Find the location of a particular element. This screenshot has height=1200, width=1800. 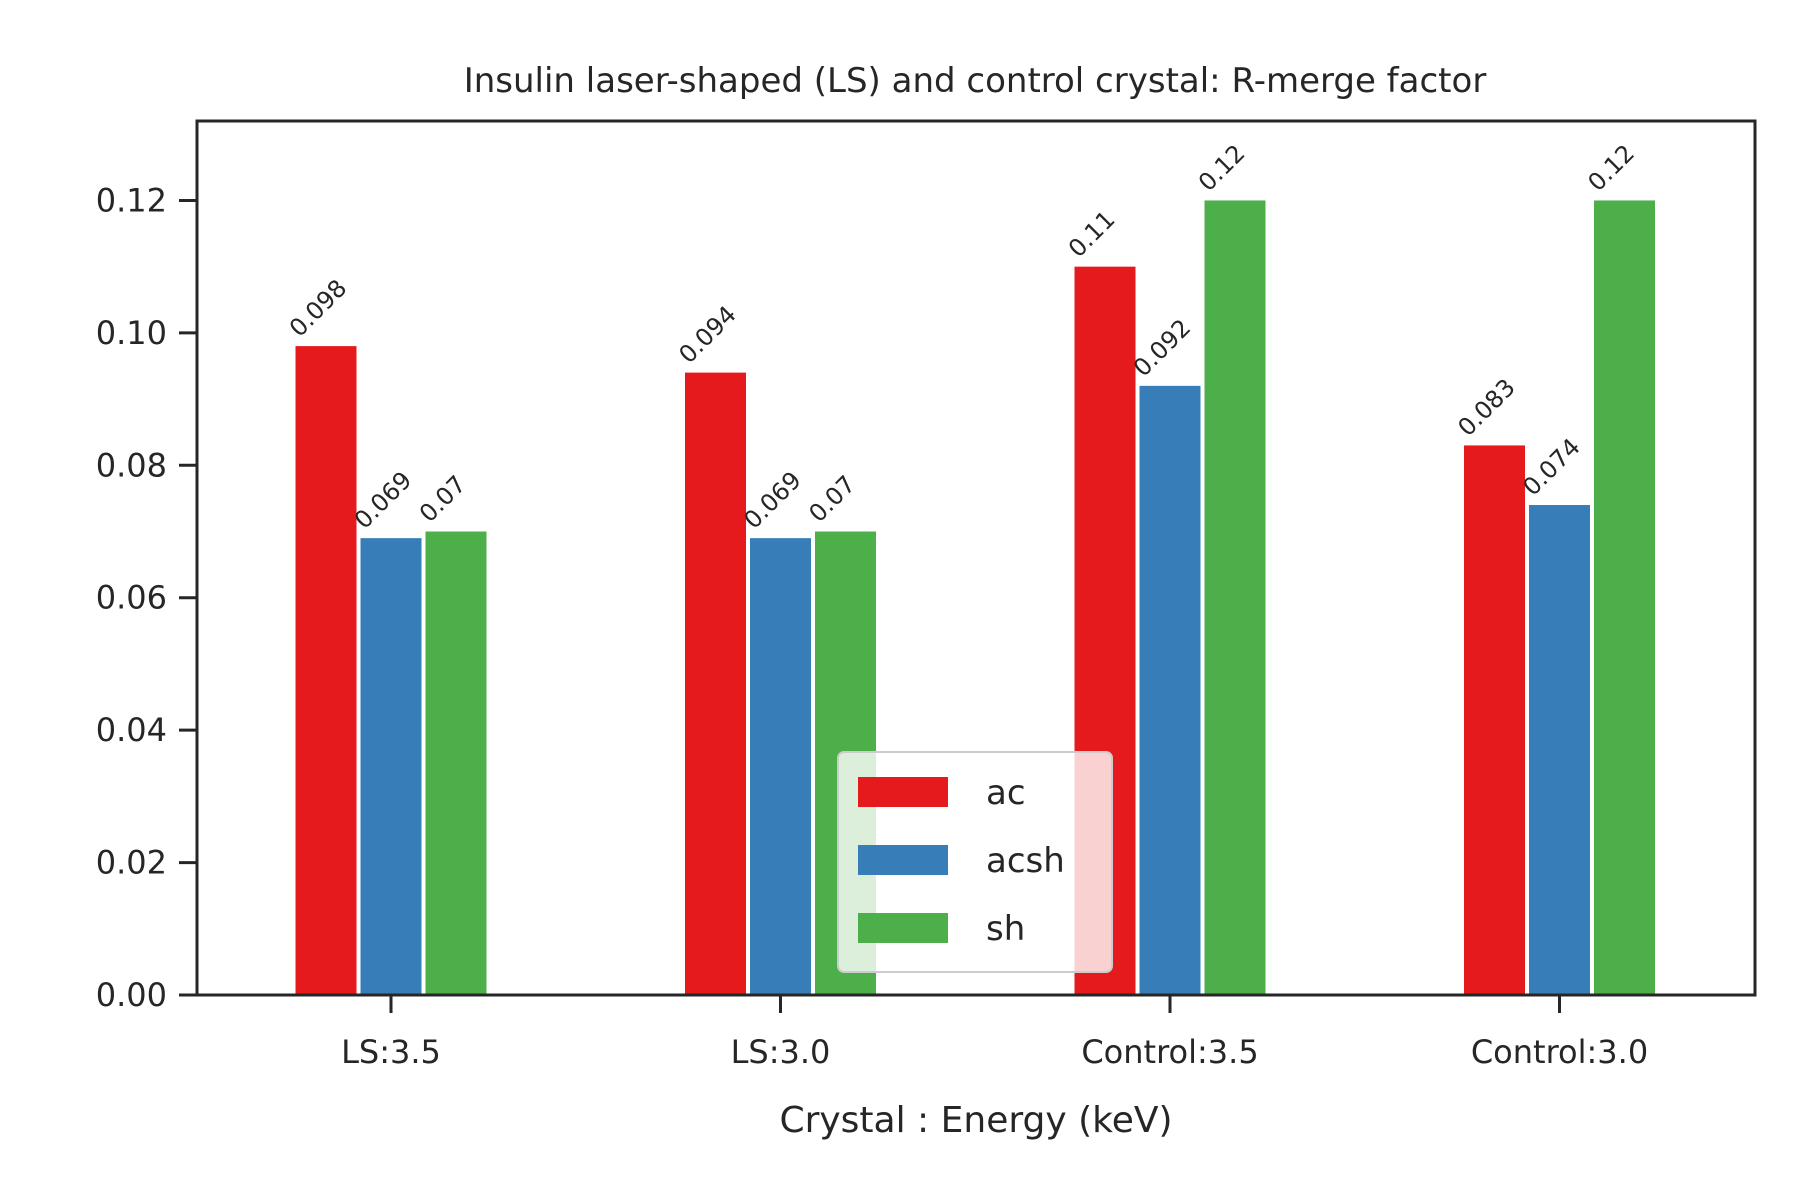

legend-label-sh: sh is located at coordinates (1005, 929).